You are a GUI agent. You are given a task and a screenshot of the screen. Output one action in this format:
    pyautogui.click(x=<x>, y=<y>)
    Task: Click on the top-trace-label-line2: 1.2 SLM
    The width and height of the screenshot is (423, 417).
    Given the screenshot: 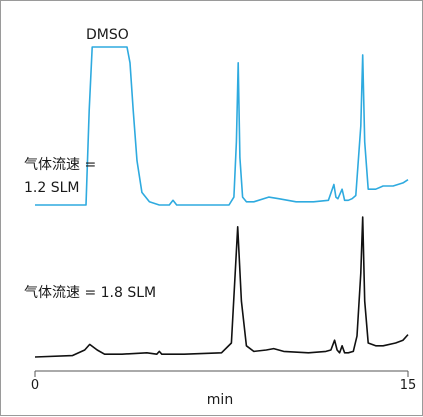 What is the action you would take?
    pyautogui.click(x=51, y=188)
    